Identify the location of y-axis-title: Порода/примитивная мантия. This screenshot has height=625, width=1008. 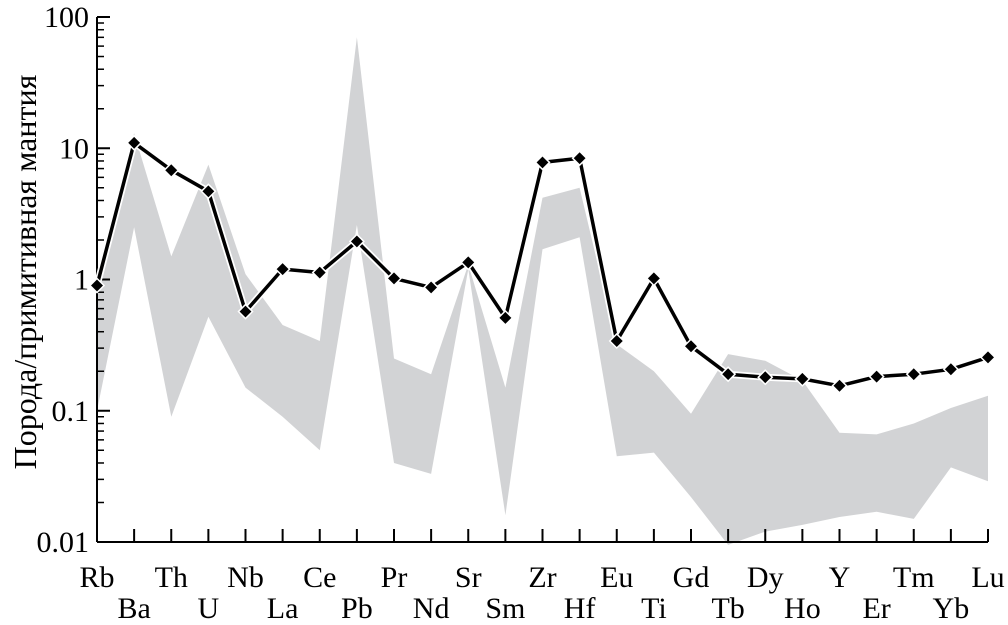
(25, 271).